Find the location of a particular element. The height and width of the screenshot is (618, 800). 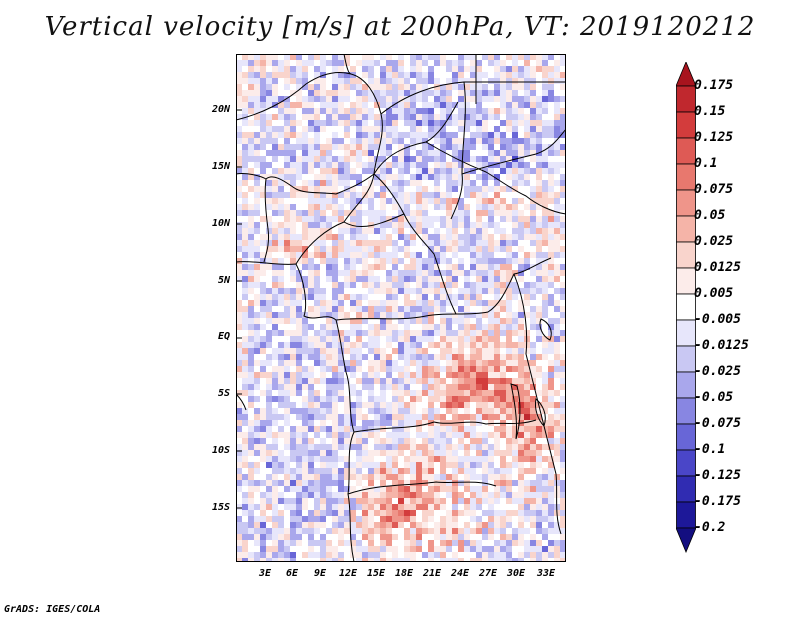

lat-label: 15S is located at coordinates (220, 507).